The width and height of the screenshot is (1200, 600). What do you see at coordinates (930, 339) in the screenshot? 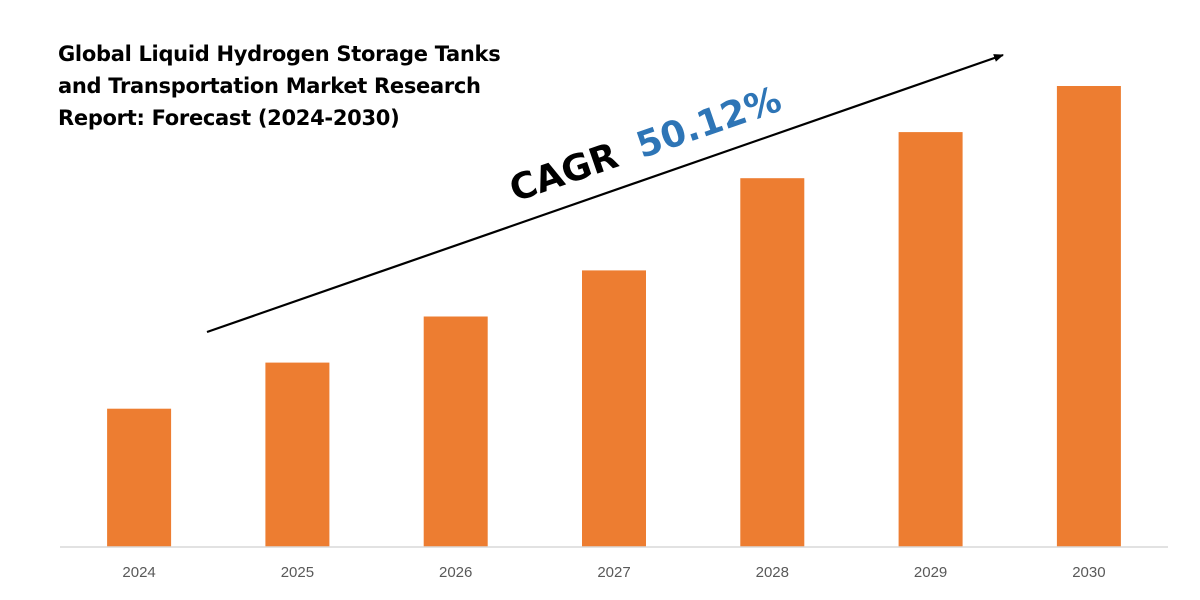
I see `bar-2029` at bounding box center [930, 339].